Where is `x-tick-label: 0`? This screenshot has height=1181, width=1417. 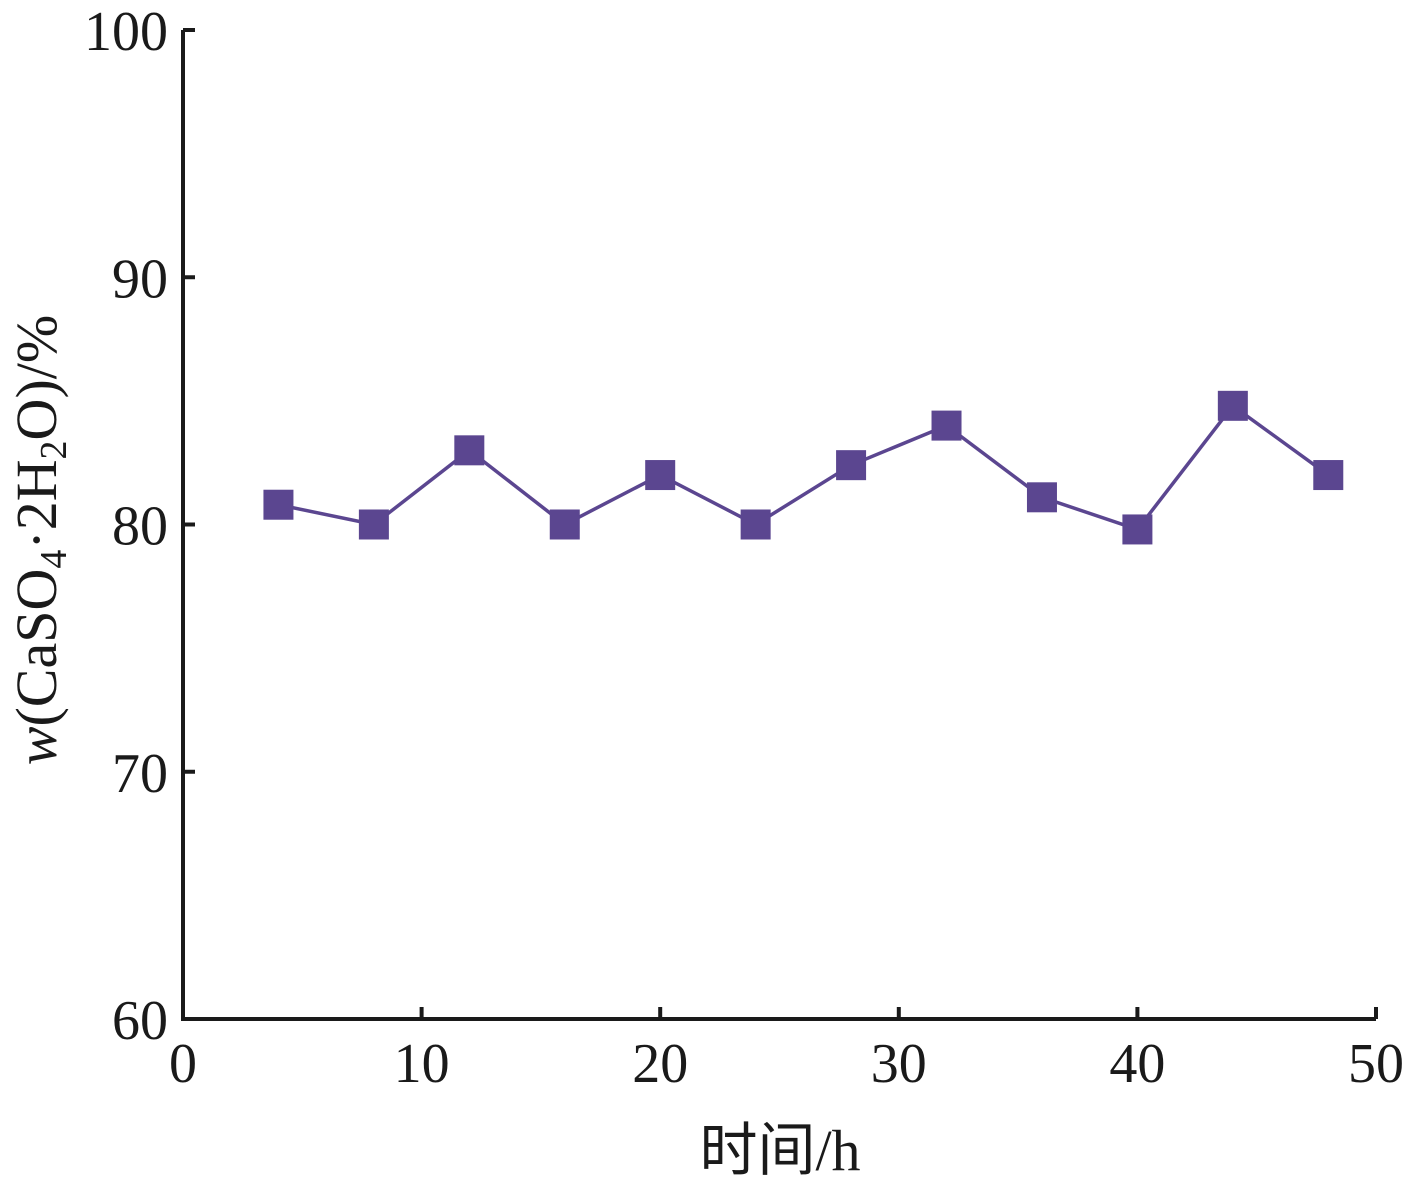 x-tick-label: 0 is located at coordinates (183, 1064).